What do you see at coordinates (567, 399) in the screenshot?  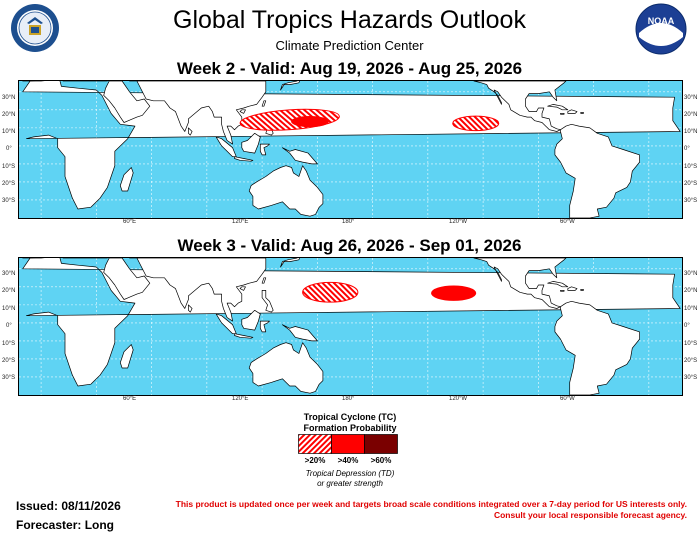 I see `lon-label-60w: 60°W` at bounding box center [567, 399].